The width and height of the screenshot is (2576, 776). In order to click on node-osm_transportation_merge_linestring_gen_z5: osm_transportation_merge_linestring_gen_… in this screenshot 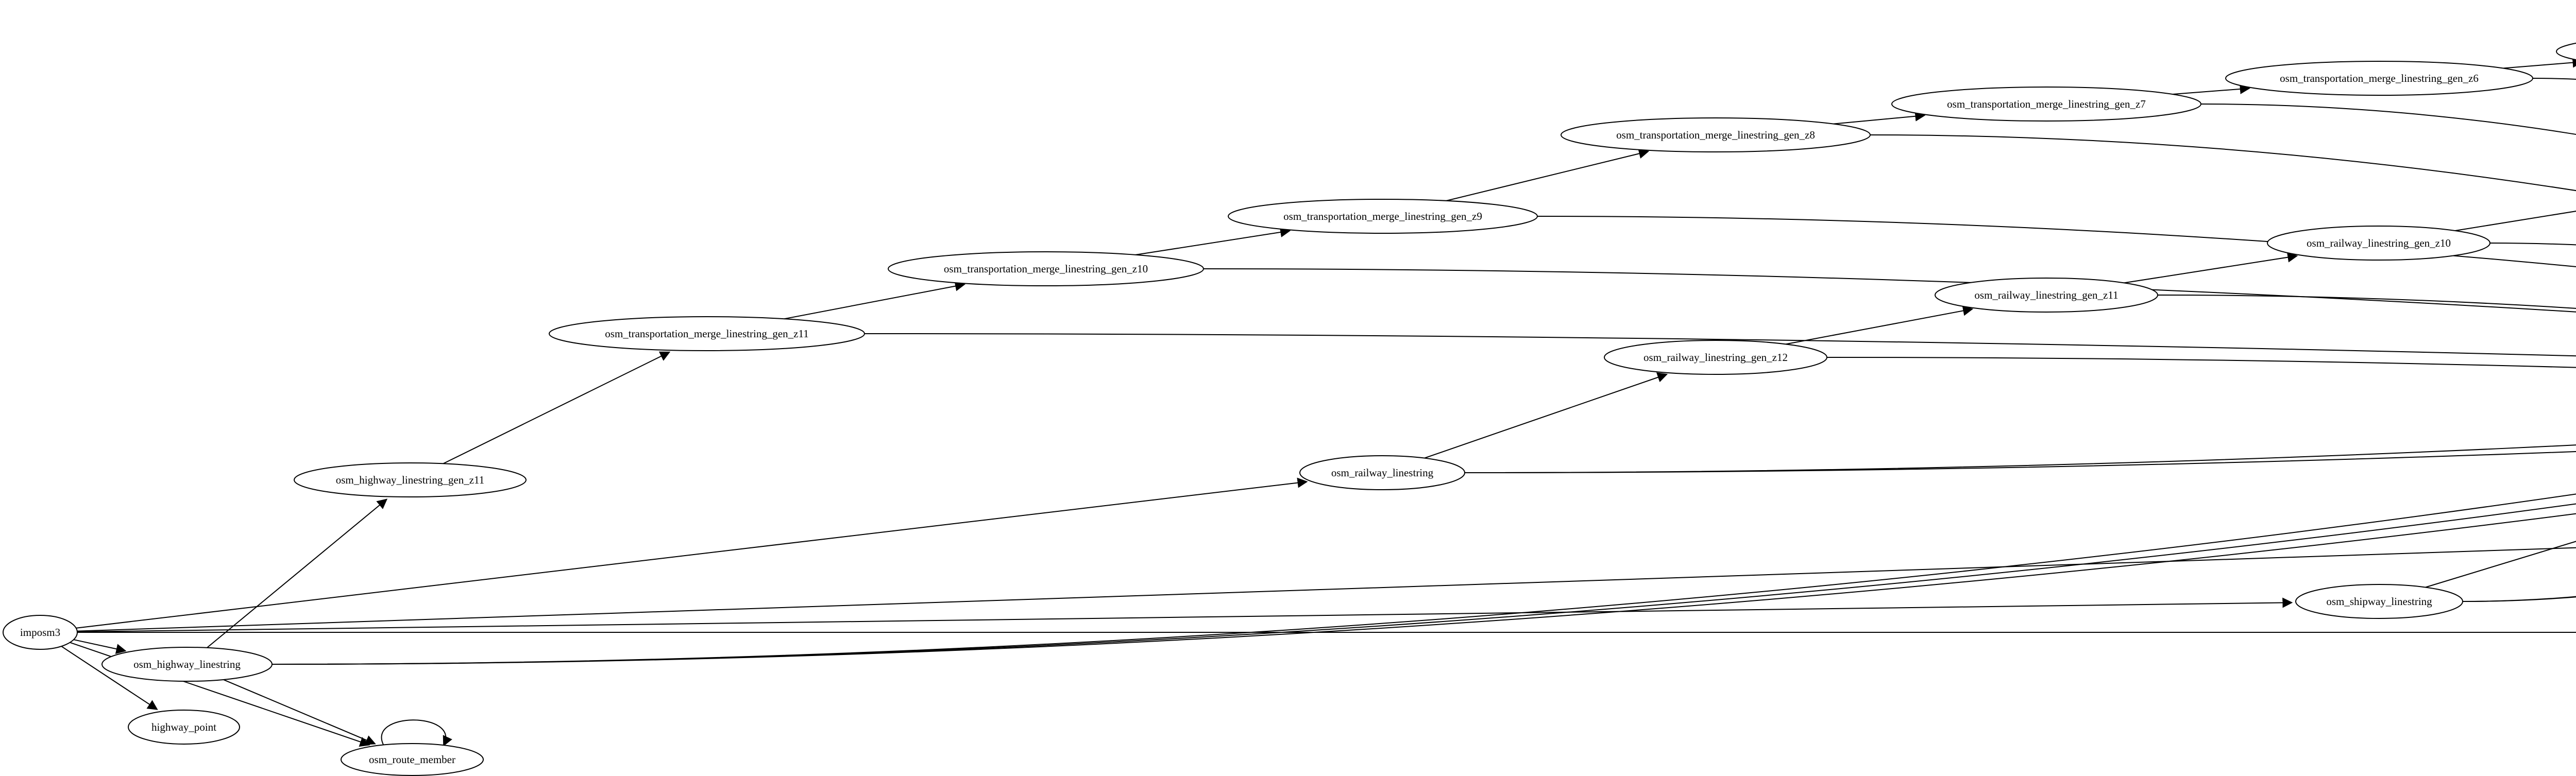, I will do `click(2566, 51)`.